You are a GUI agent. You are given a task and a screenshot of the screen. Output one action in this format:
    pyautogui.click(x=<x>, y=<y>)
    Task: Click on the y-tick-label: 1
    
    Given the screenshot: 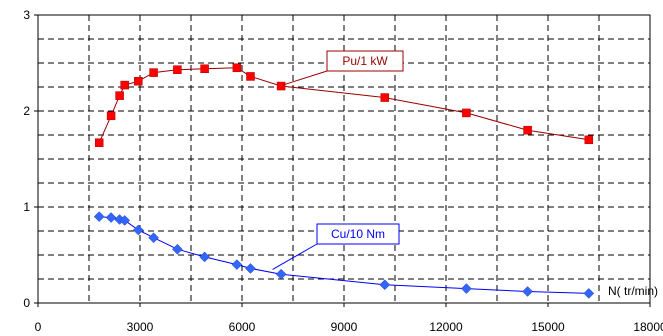 What is the action you would take?
    pyautogui.click(x=26, y=207)
    